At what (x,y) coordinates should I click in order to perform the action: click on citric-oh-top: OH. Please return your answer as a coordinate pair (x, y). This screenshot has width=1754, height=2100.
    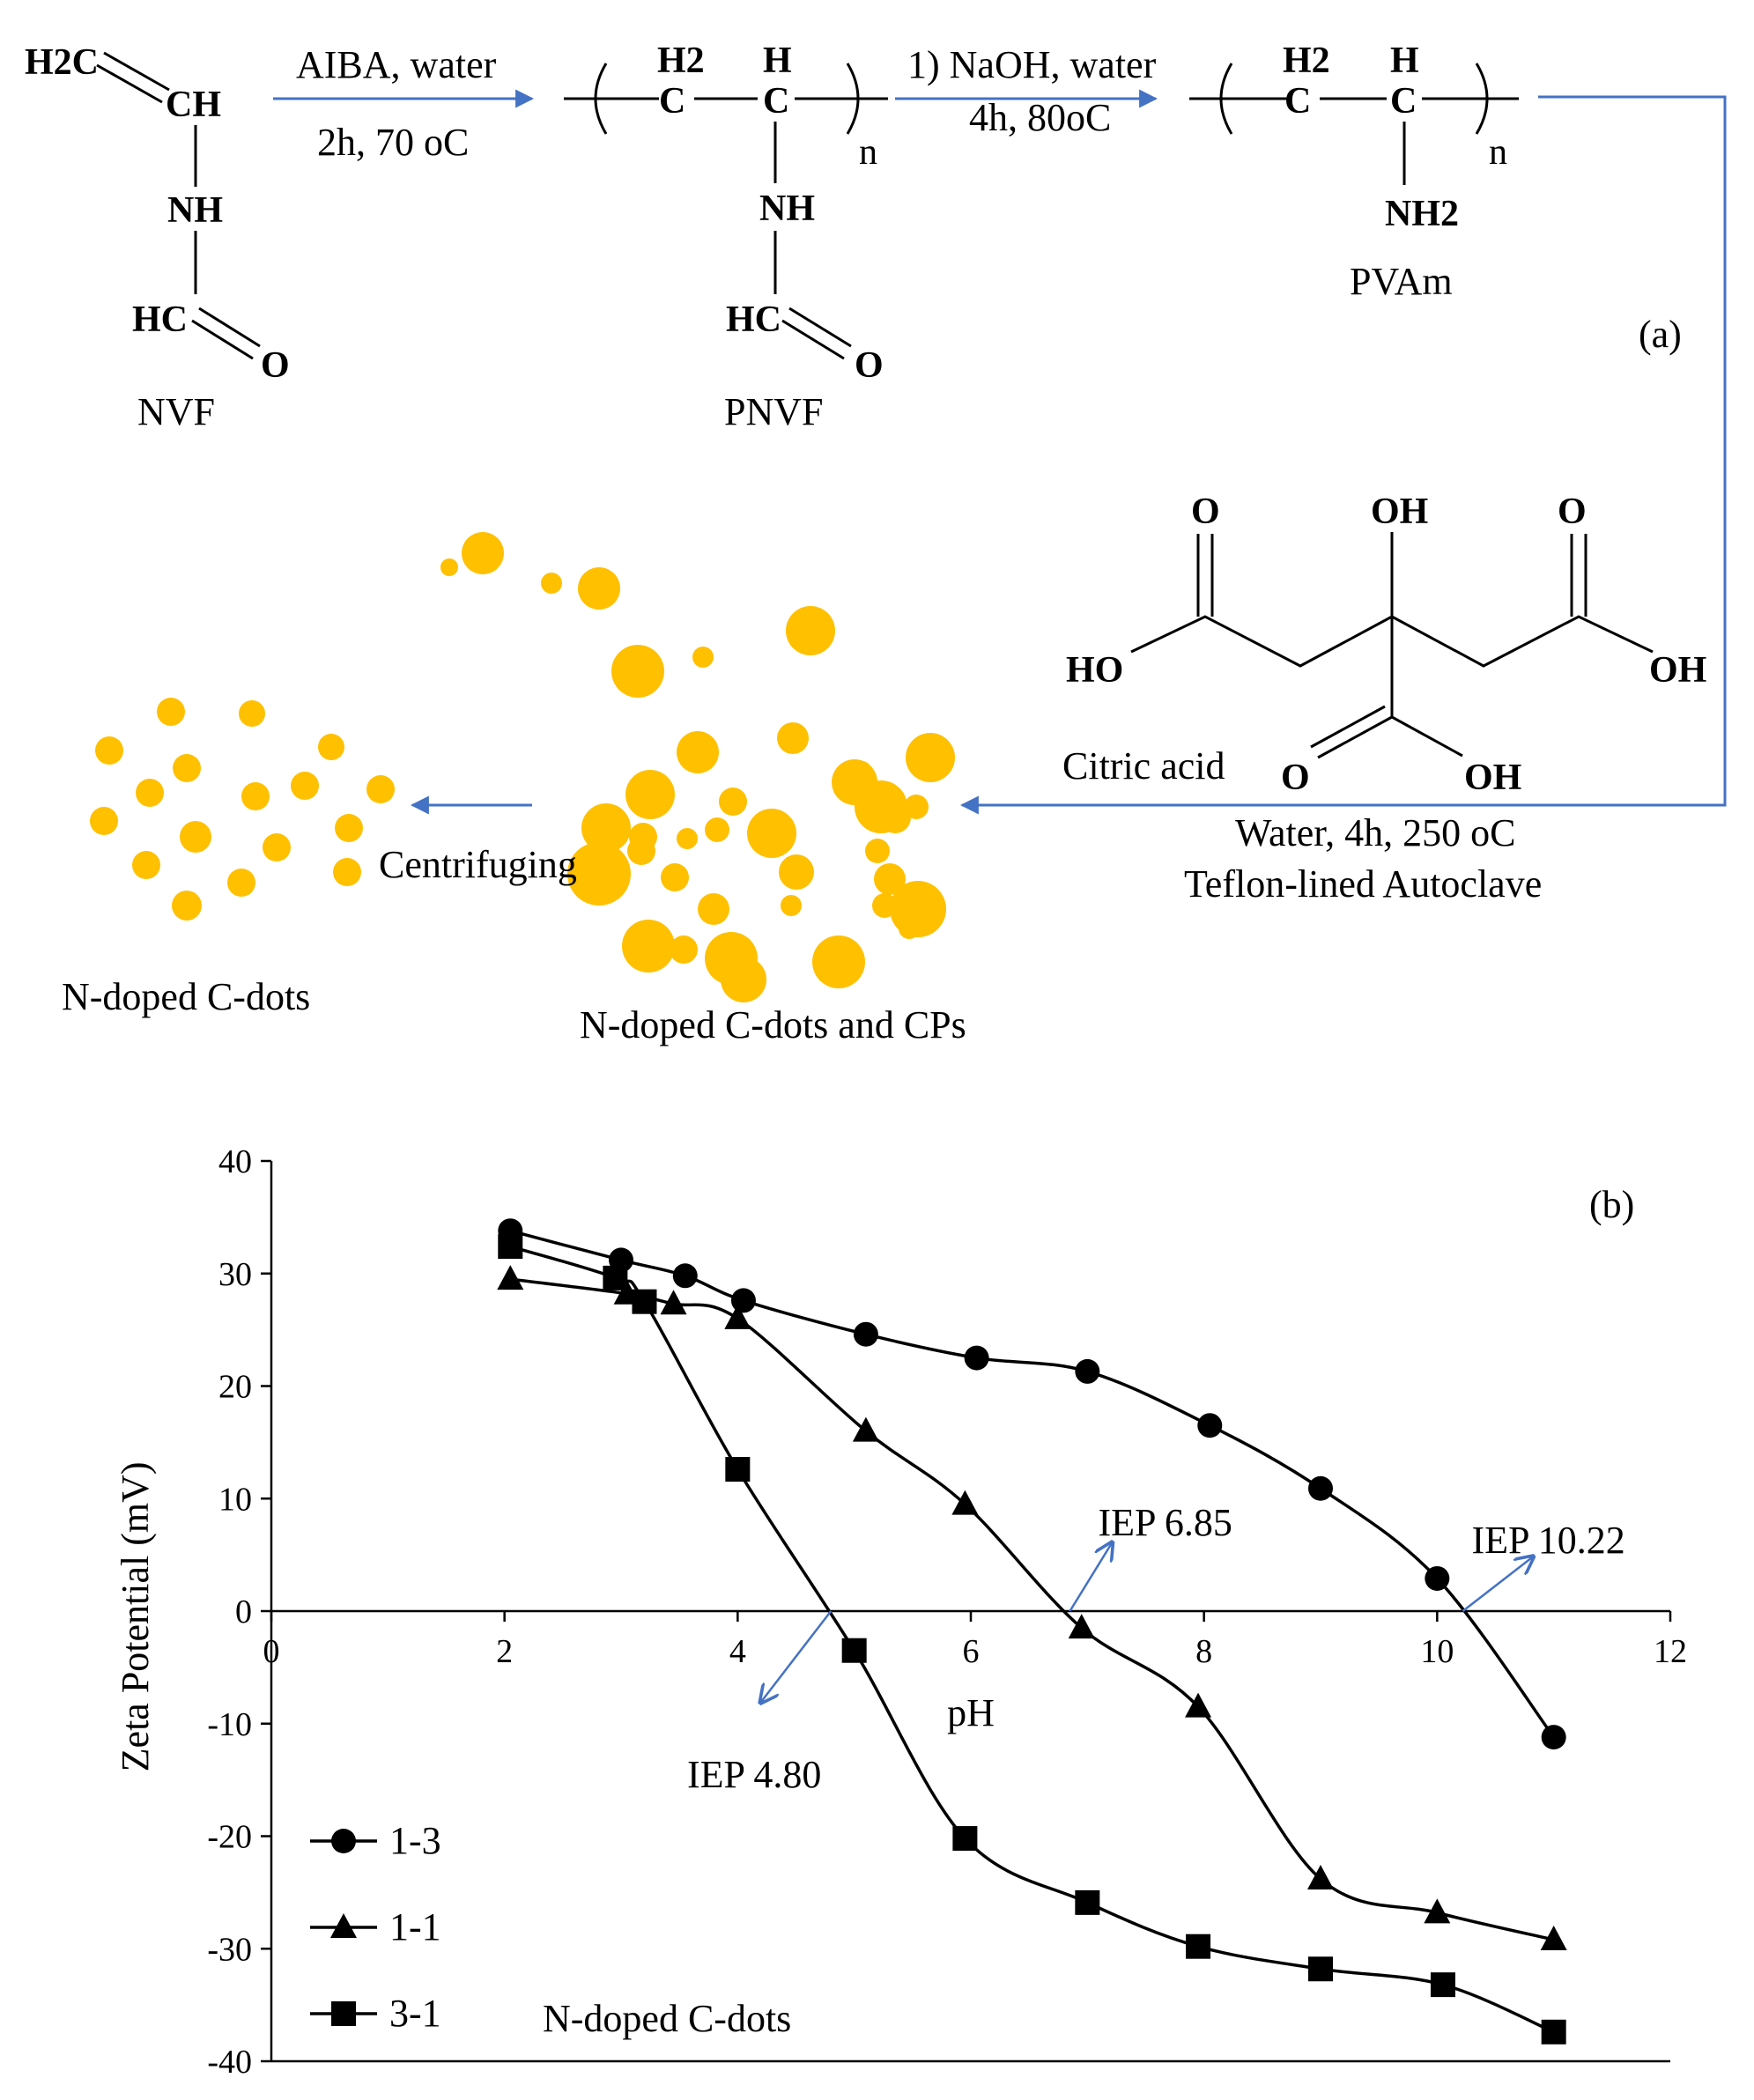
    Looking at the image, I should click on (1399, 512).